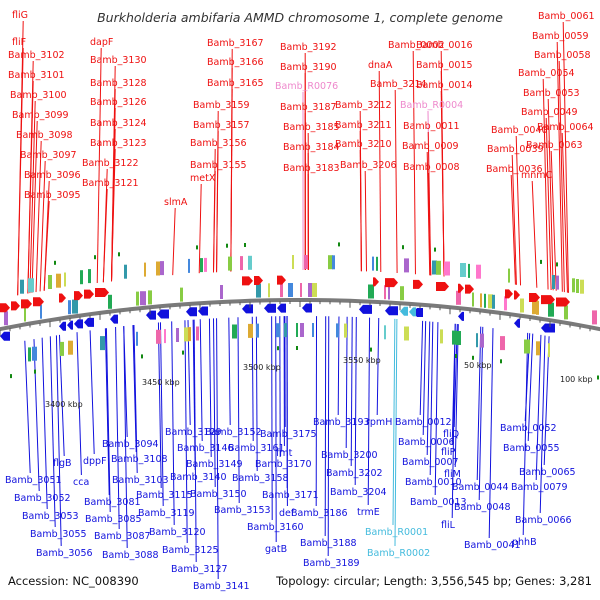  I want to click on reverse-gene-label: Bamb_0013, so click(438, 502).